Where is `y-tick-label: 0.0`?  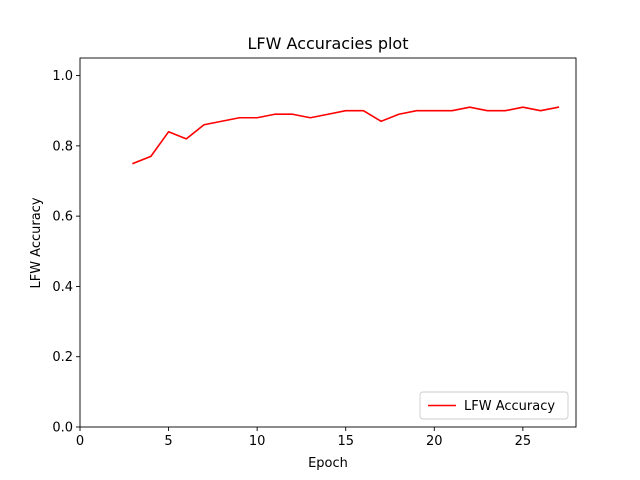 y-tick-label: 0.0 is located at coordinates (62, 428).